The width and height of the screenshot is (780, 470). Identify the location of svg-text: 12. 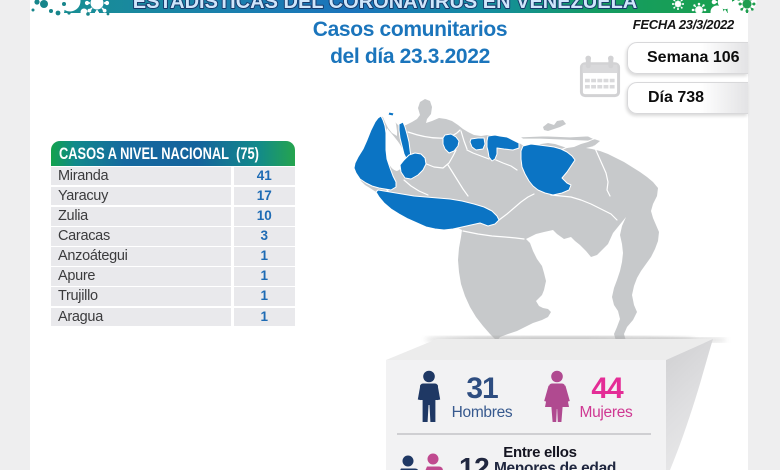
(474, 461).